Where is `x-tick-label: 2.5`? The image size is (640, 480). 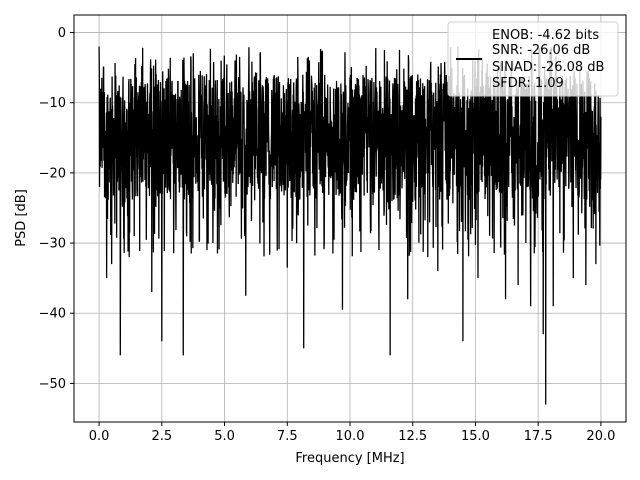 x-tick-label: 2.5 is located at coordinates (161, 436).